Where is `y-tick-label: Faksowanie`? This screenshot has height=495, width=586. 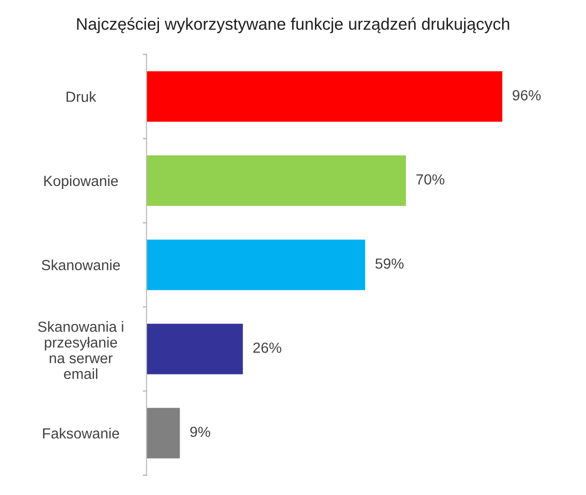 y-tick-label: Faksowanie is located at coordinates (81, 433).